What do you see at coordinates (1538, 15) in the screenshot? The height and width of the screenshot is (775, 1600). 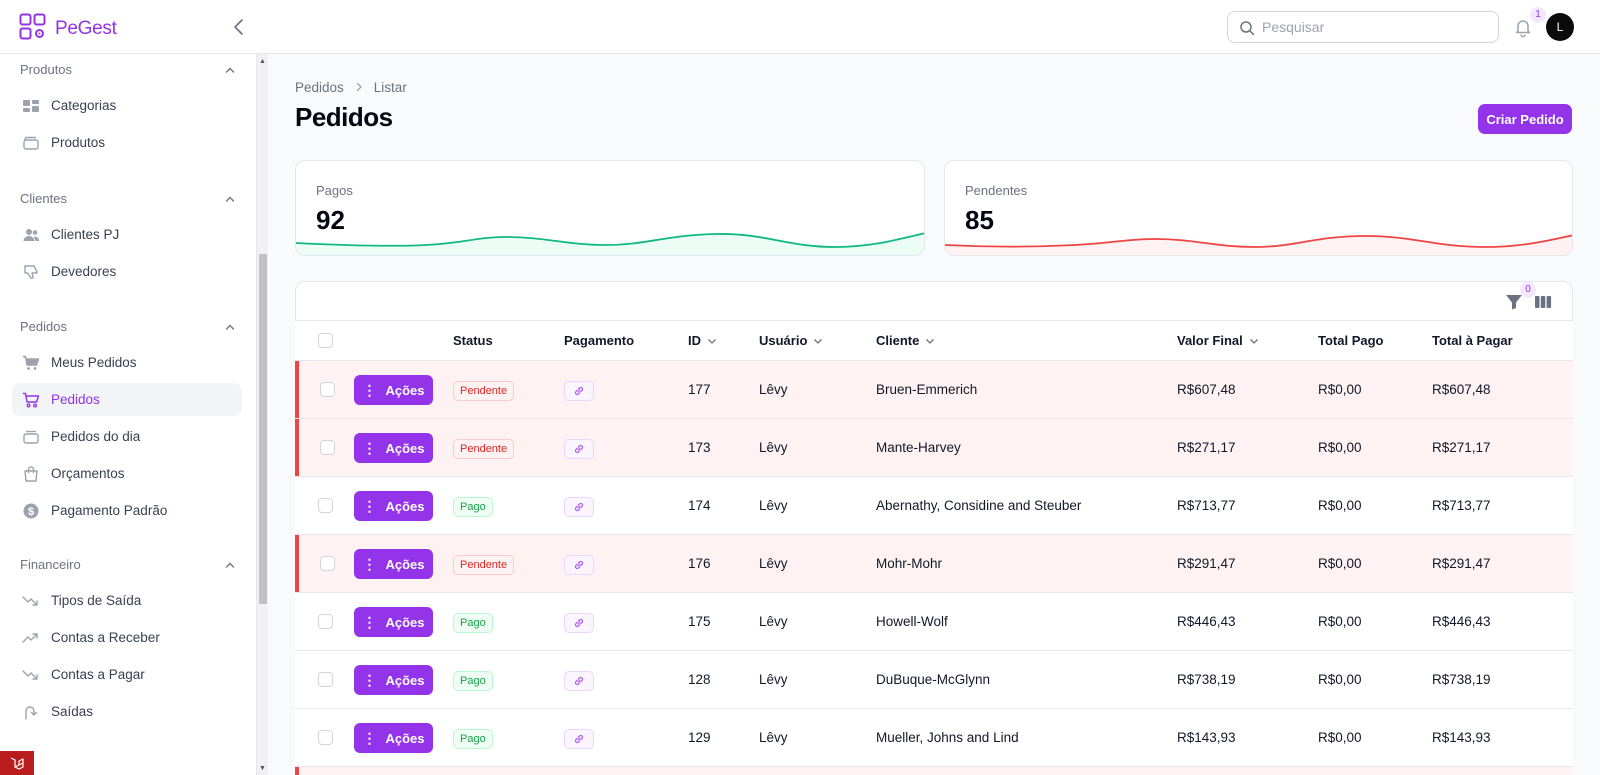 I see `notification-count-badge: 1` at bounding box center [1538, 15].